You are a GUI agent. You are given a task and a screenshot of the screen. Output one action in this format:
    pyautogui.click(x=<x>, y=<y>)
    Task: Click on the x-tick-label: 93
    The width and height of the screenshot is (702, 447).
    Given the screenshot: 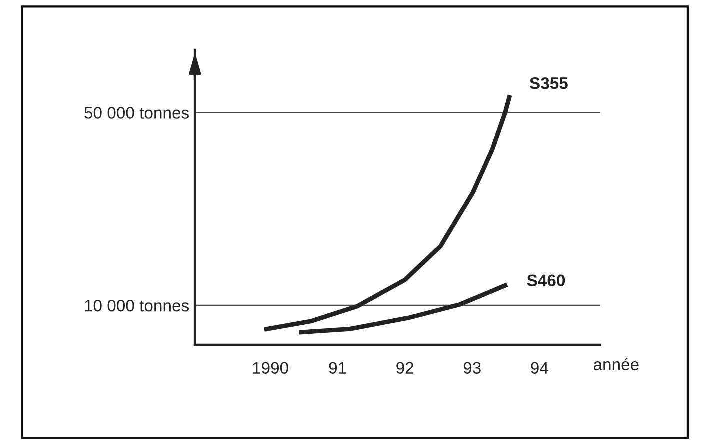 What is the action you would take?
    pyautogui.click(x=472, y=368)
    